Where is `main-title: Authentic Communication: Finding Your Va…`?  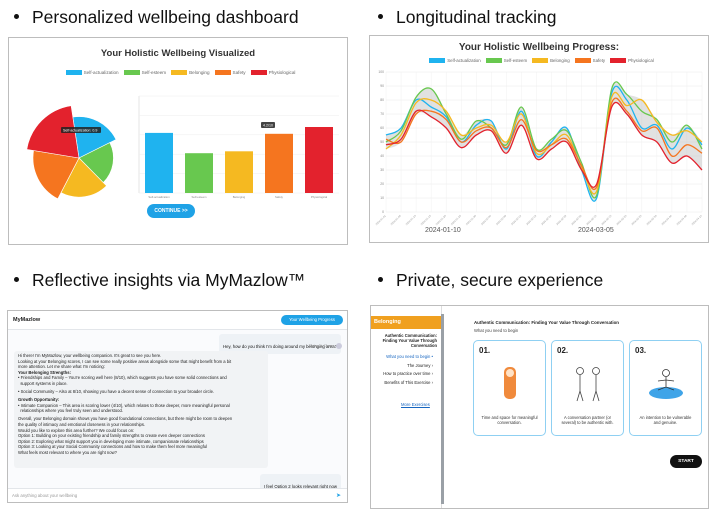 main-title: Authentic Communication: Finding Your Va… is located at coordinates (546, 322).